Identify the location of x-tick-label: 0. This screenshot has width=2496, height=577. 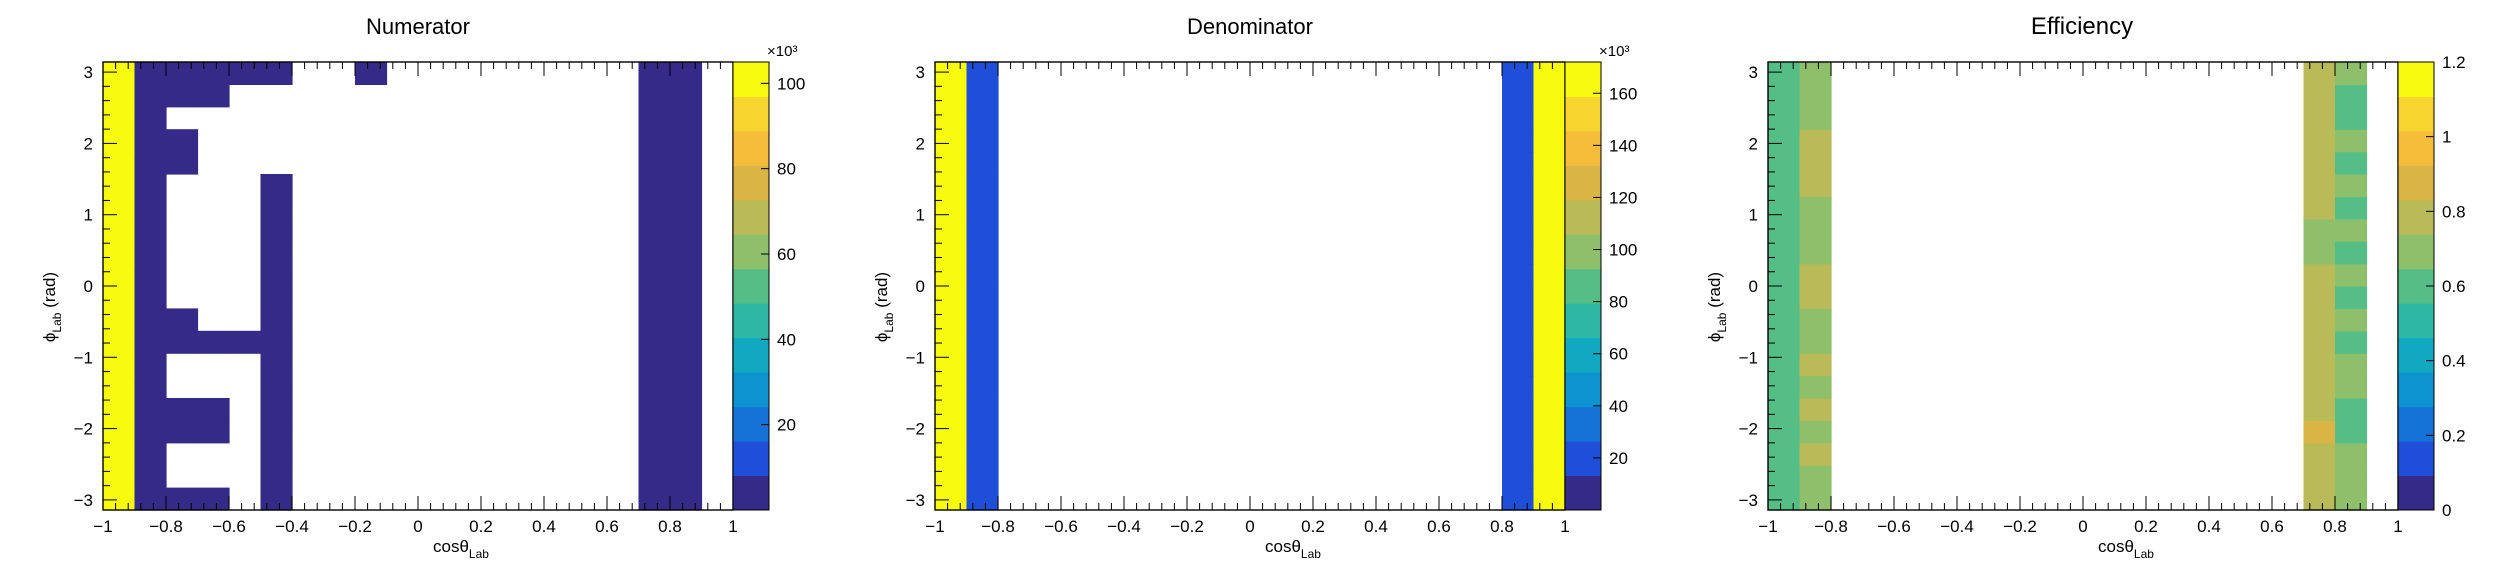
(2082, 526).